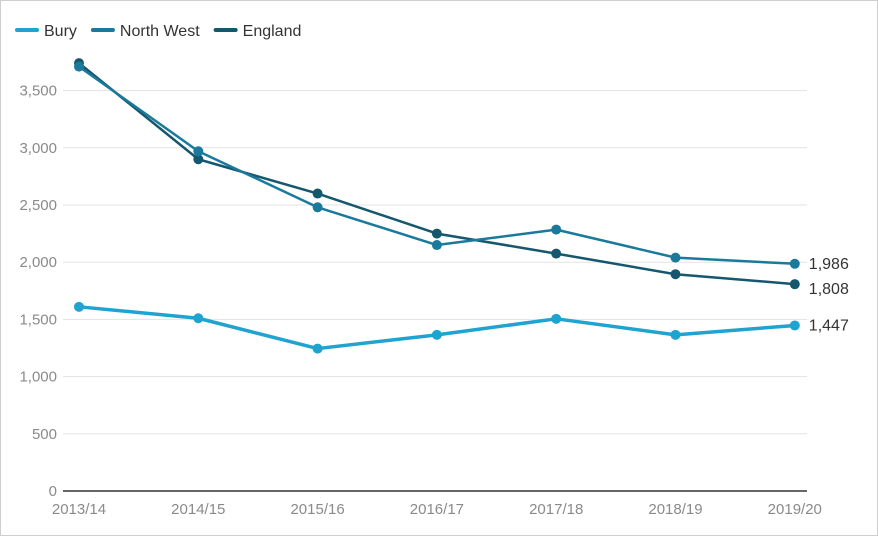 The width and height of the screenshot is (878, 536). What do you see at coordinates (38, 262) in the screenshot?
I see `y-tick-label: 2,000` at bounding box center [38, 262].